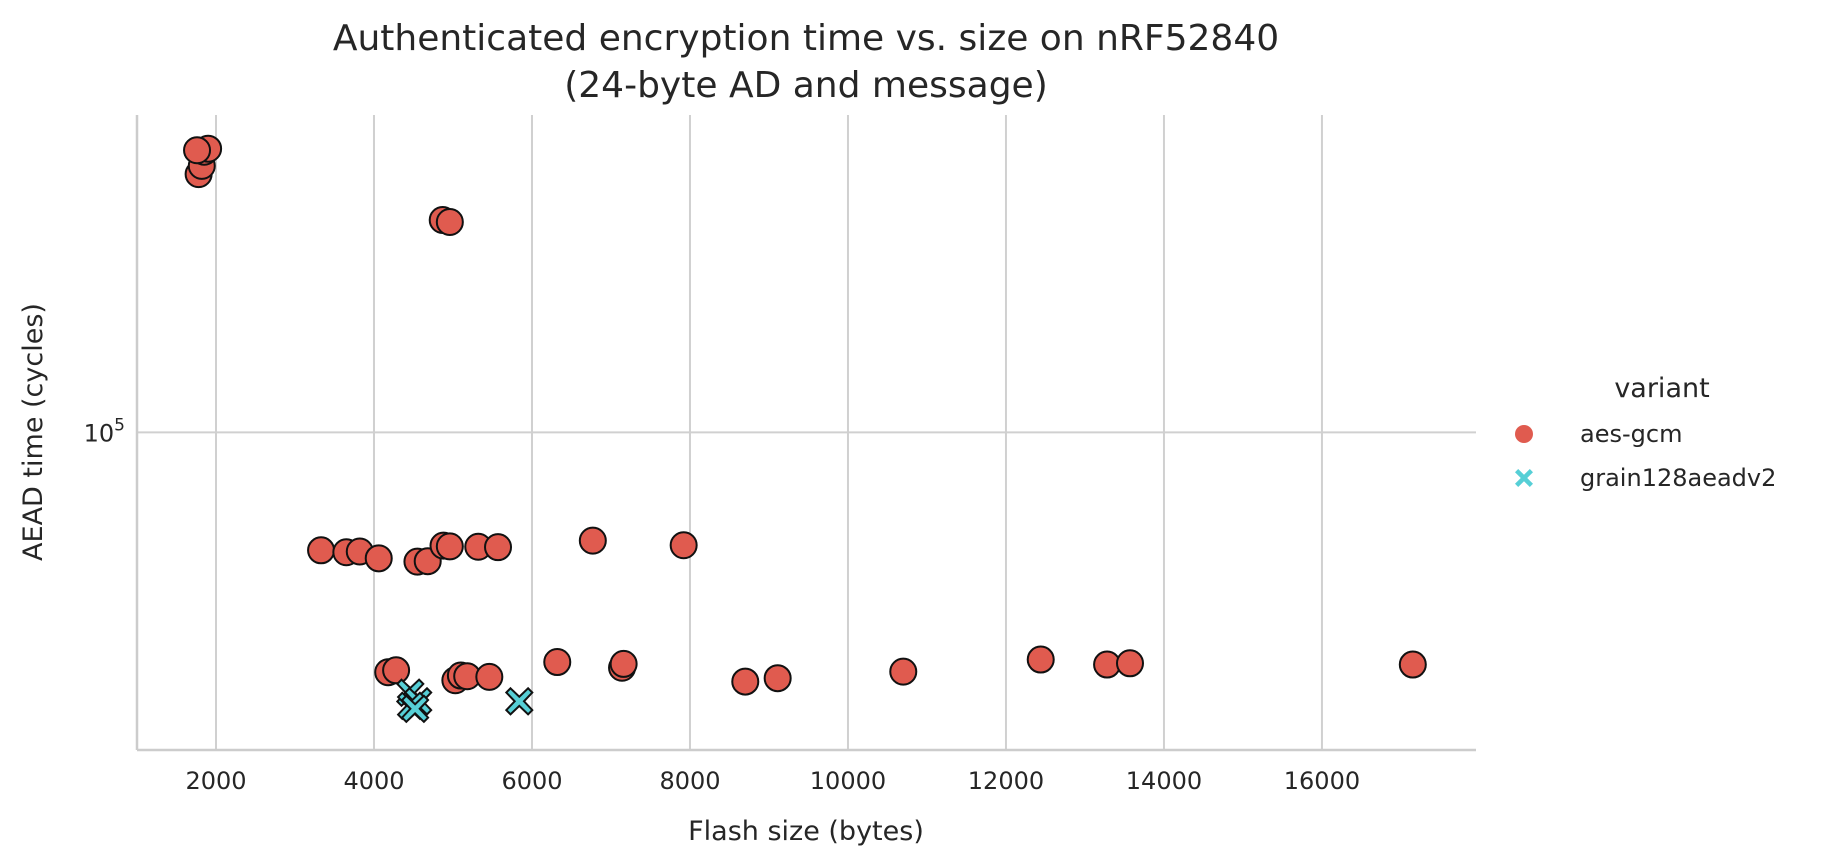  Describe the element at coordinates (373, 781) in the screenshot. I see `x-tick-label: 4000` at that location.